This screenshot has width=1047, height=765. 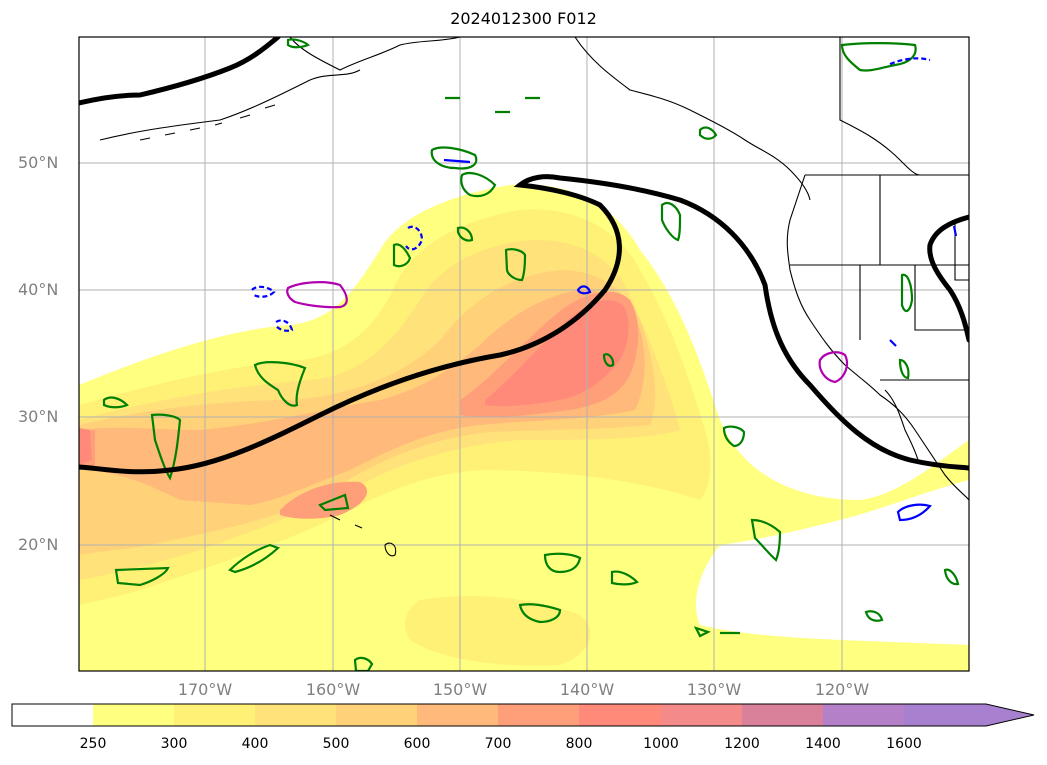 What do you see at coordinates (207, 122) in the screenshot?
I see `aleutian-islands` at bounding box center [207, 122].